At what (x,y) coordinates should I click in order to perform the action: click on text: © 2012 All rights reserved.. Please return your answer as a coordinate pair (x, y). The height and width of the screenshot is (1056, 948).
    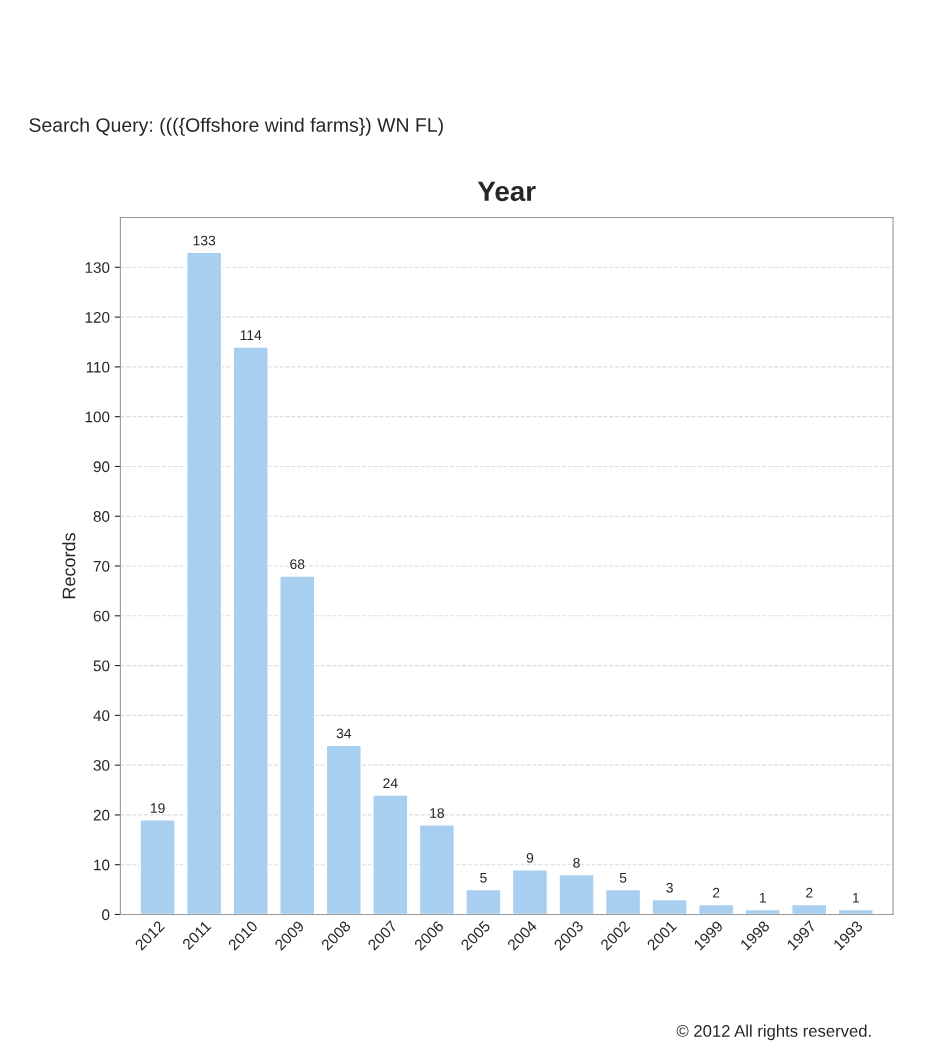
    Looking at the image, I should click on (773, 1032).